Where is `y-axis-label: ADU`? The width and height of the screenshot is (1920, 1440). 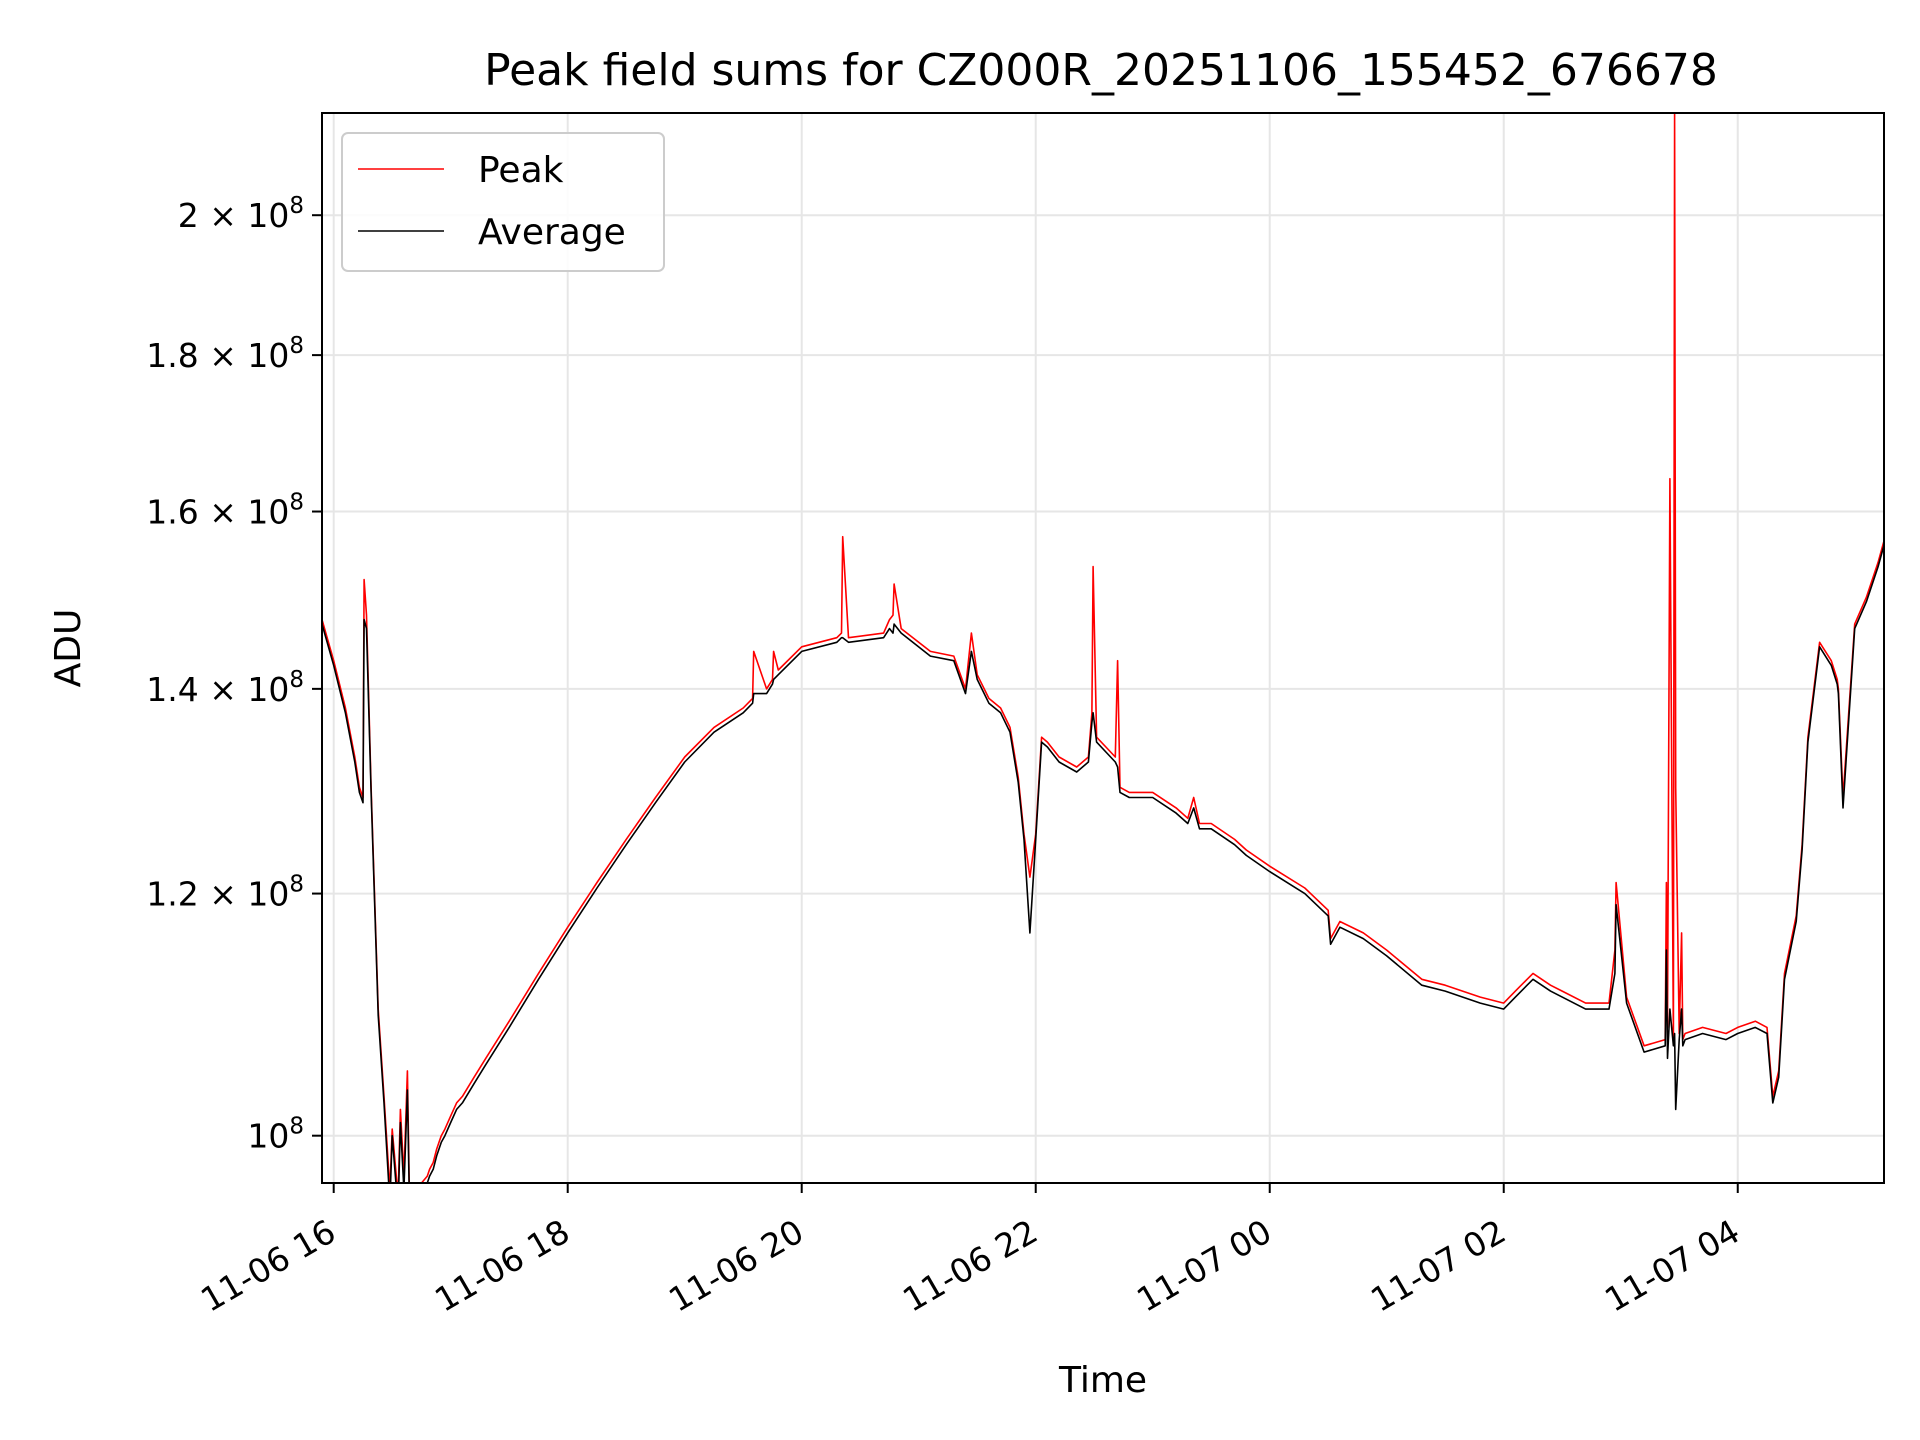 y-axis-label: ADU is located at coordinates (68, 648).